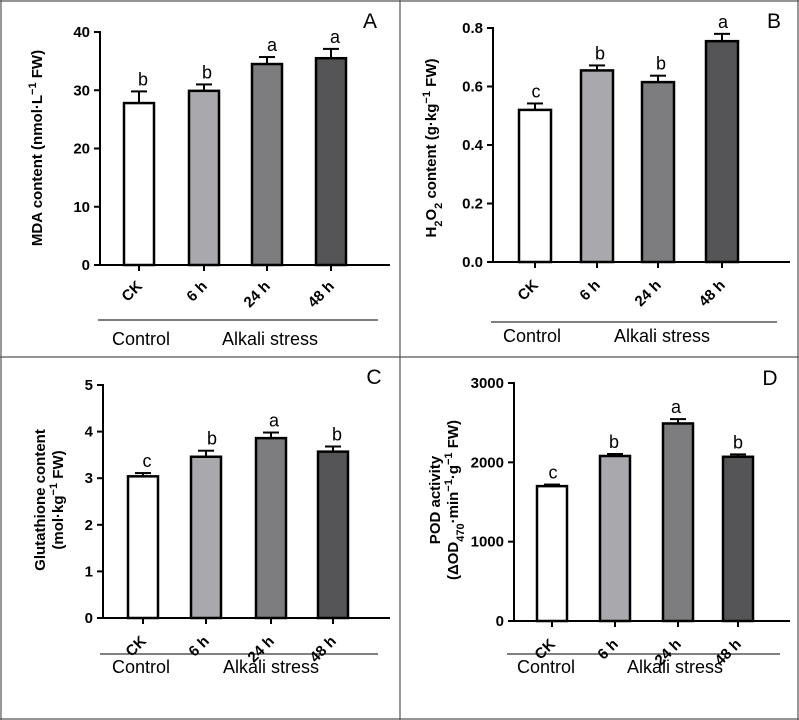  I want to click on y-tick-label: 20, so click(81, 149).